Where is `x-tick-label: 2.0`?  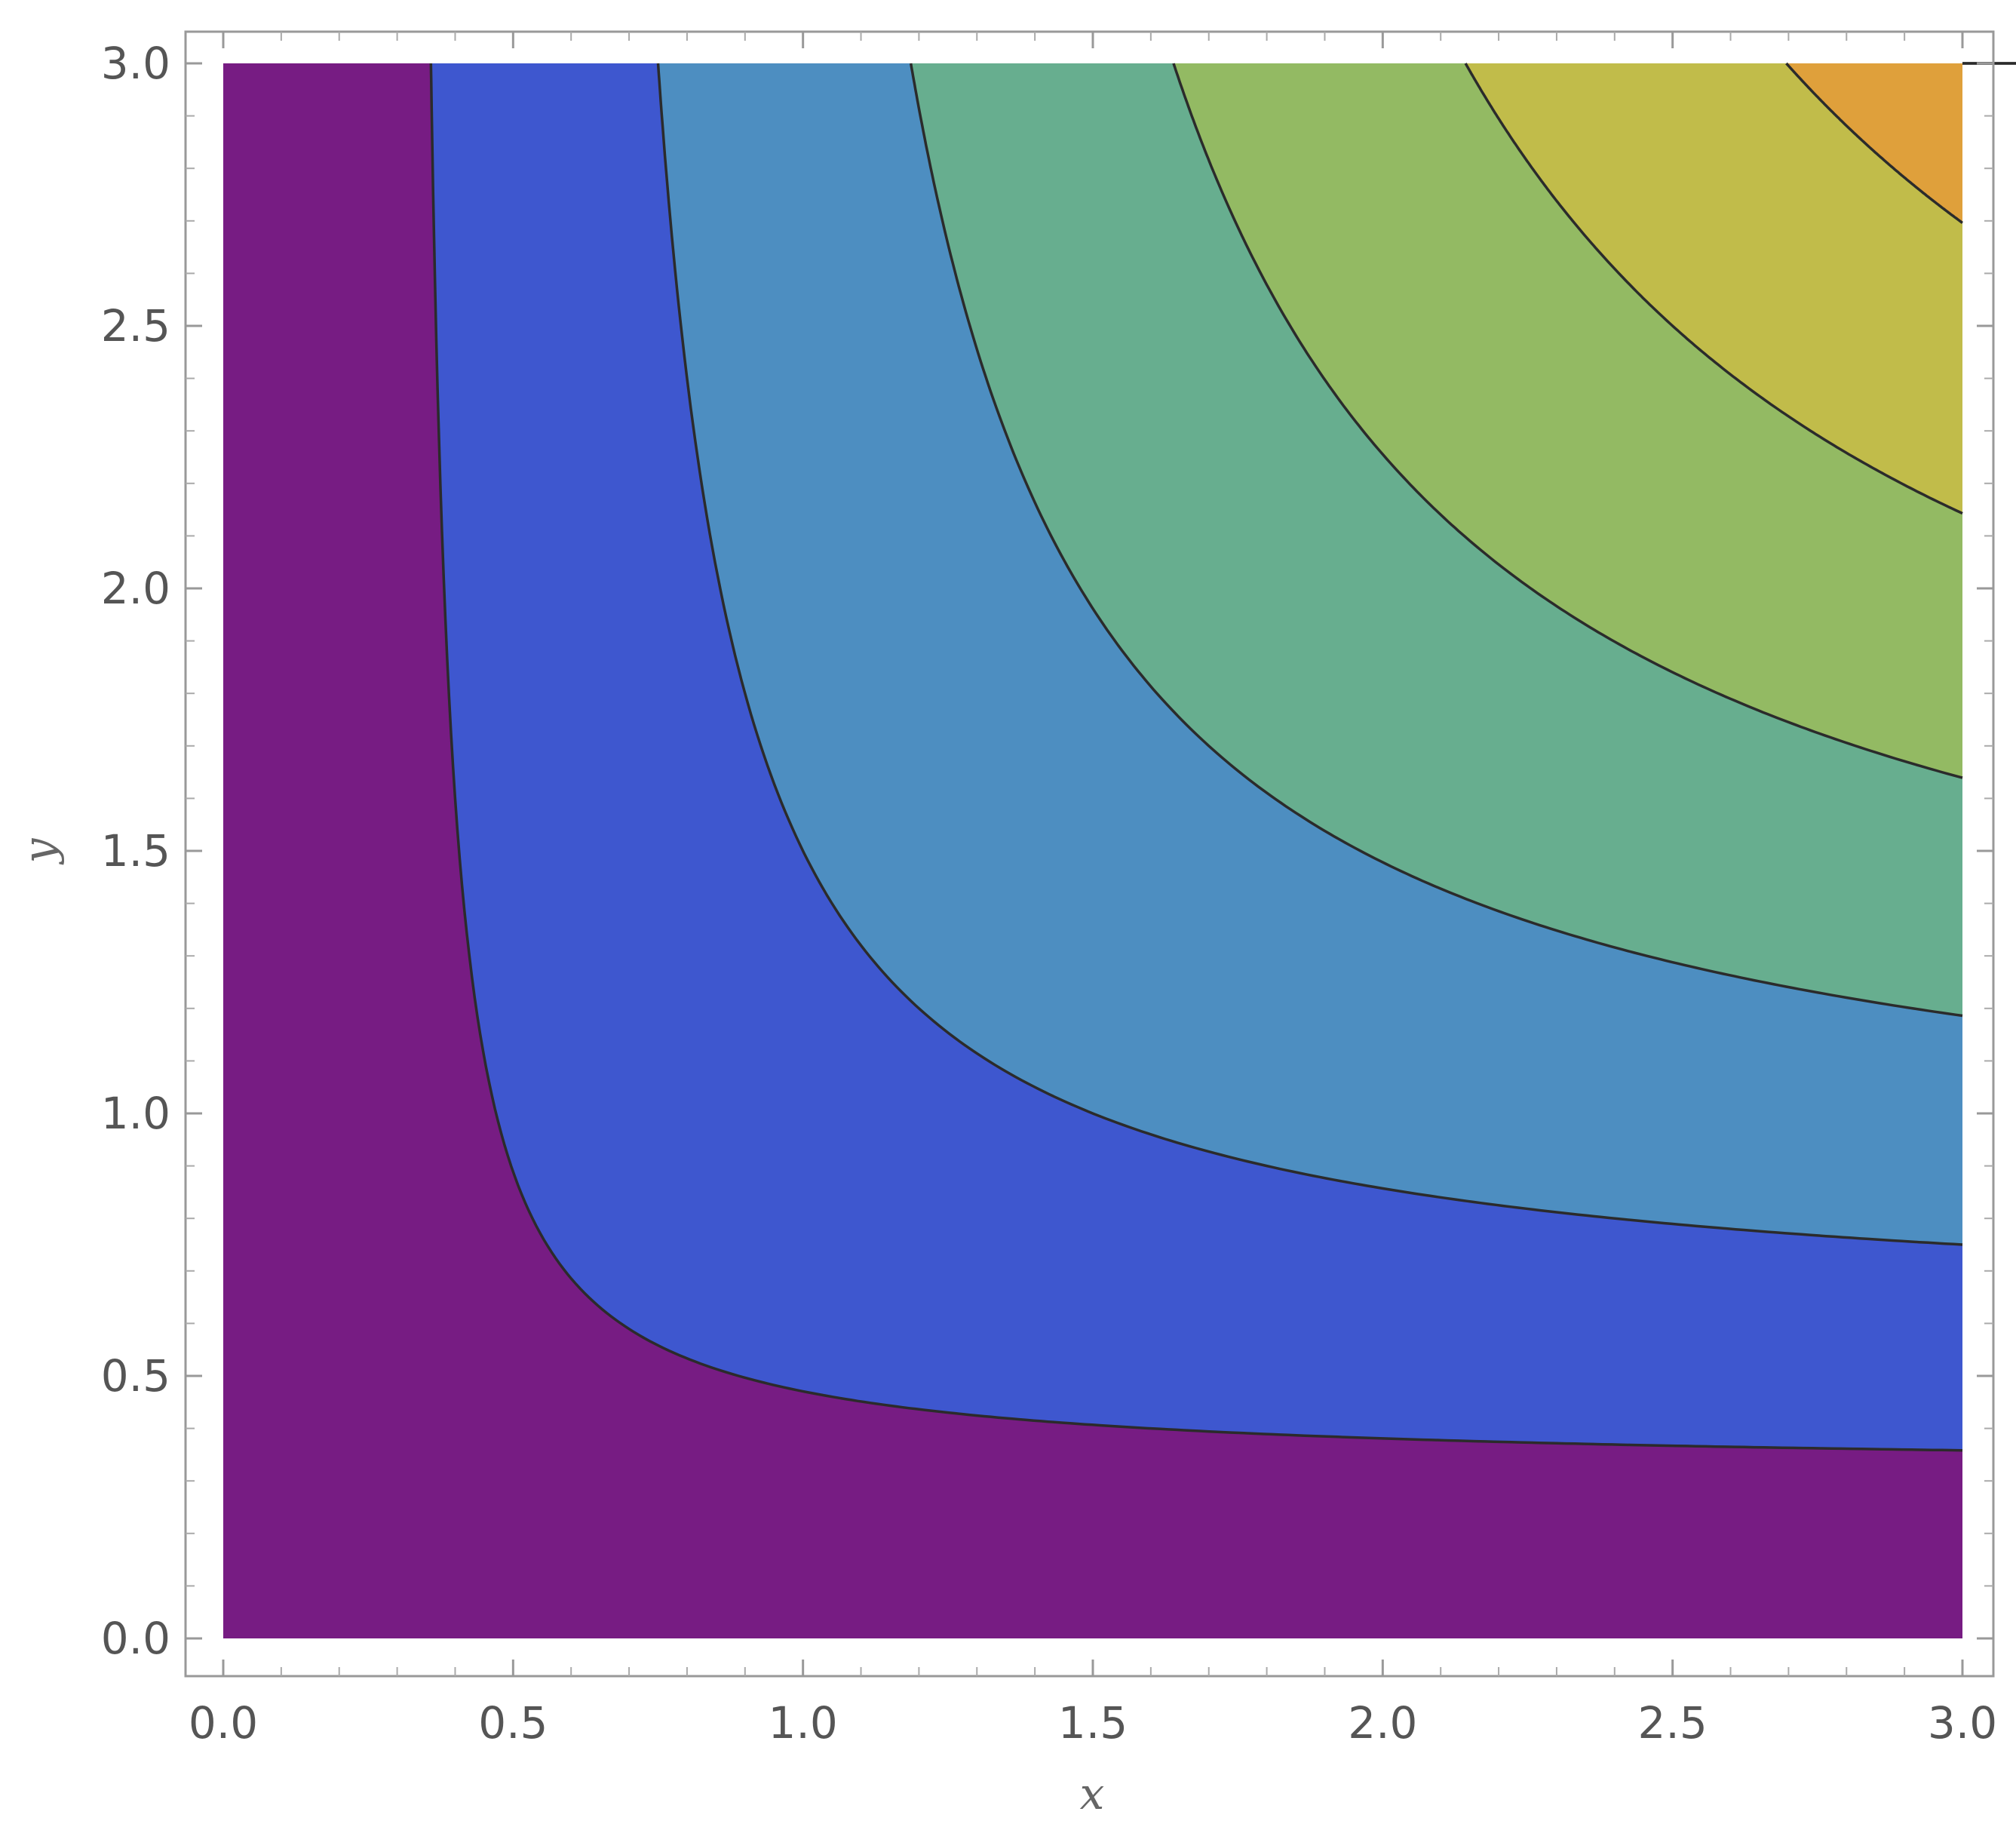 x-tick-label: 2.0 is located at coordinates (1382, 1723).